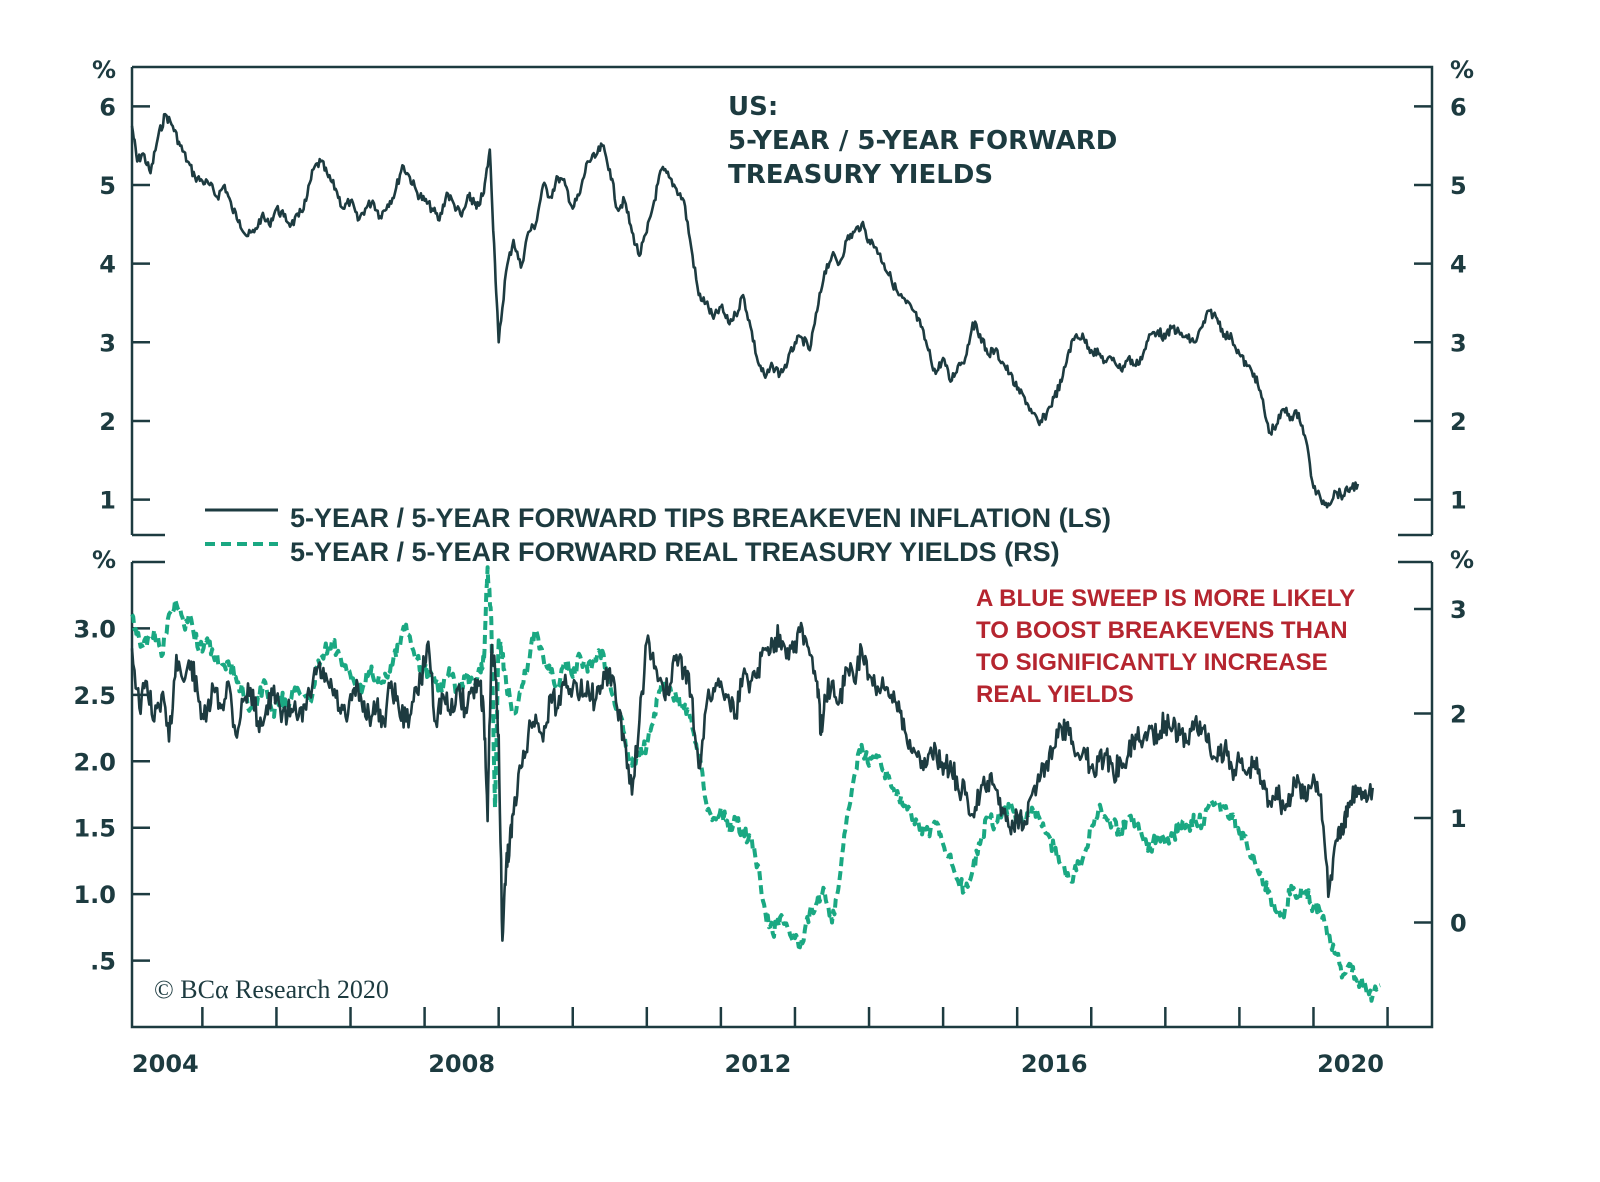 The width and height of the screenshot is (1600, 1182). What do you see at coordinates (1440, 304) in the screenshot?
I see `upper-right-axis: 1 2 3 4 5 6` at bounding box center [1440, 304].